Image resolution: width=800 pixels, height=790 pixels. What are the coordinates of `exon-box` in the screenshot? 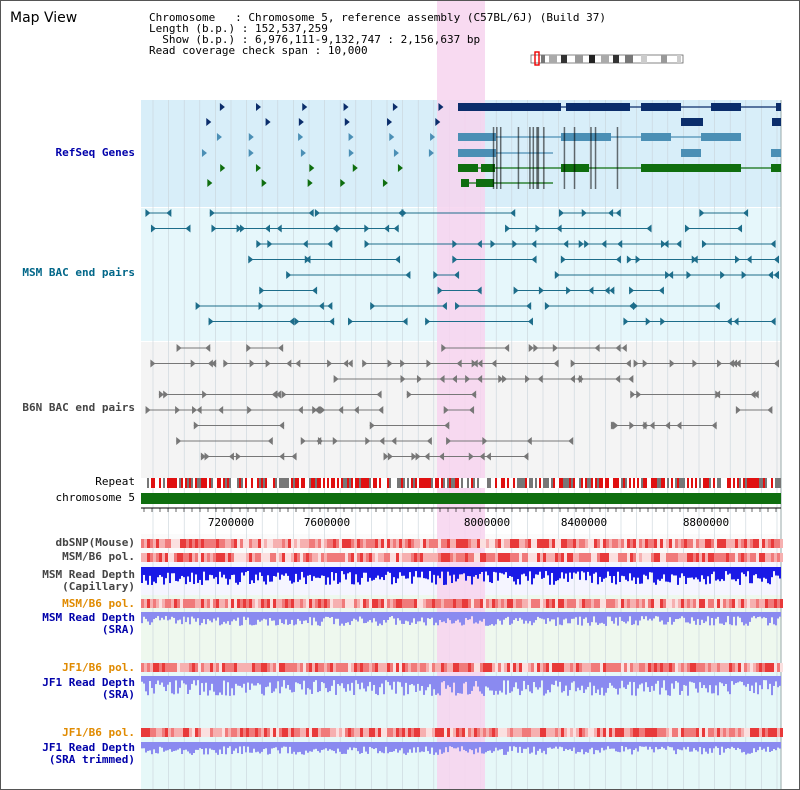 It's located at (776, 122).